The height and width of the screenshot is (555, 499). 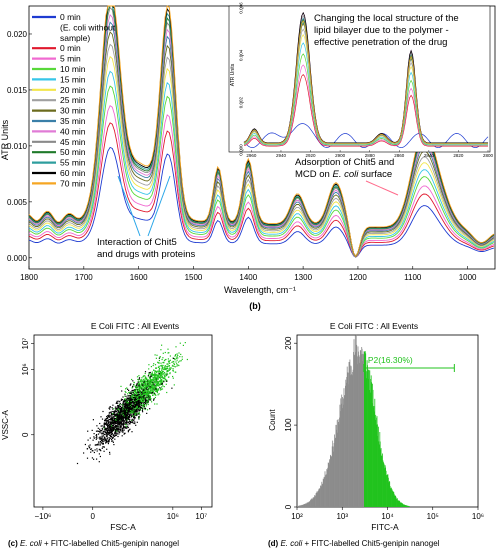 I want to click on legend-label: 60 min, so click(x=73, y=173).